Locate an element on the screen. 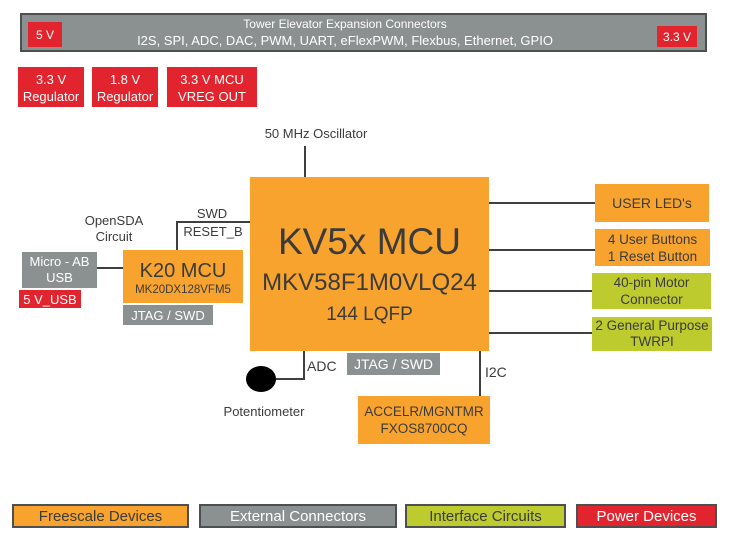  micro-ab-usb-box: Micro - AB USB is located at coordinates (59, 270).